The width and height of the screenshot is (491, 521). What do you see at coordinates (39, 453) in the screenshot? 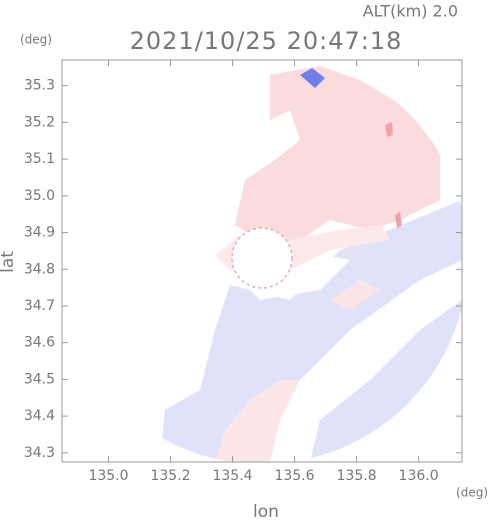
I see `y-tick-label: 34.3` at bounding box center [39, 453].